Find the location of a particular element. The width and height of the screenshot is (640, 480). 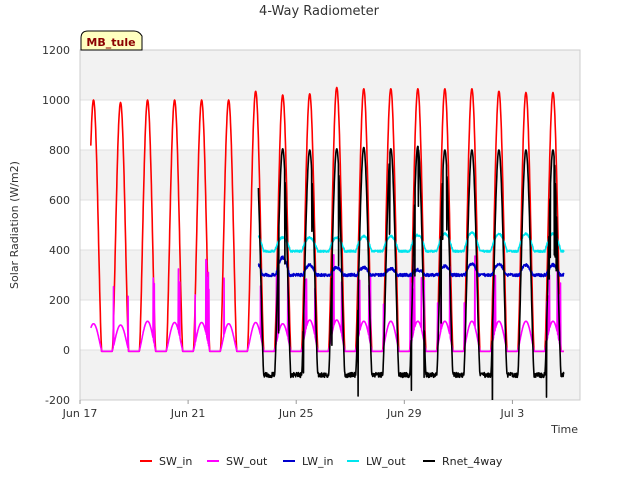

legend-item-rnet-4way: Rnet_4way is located at coordinates (463, 461).